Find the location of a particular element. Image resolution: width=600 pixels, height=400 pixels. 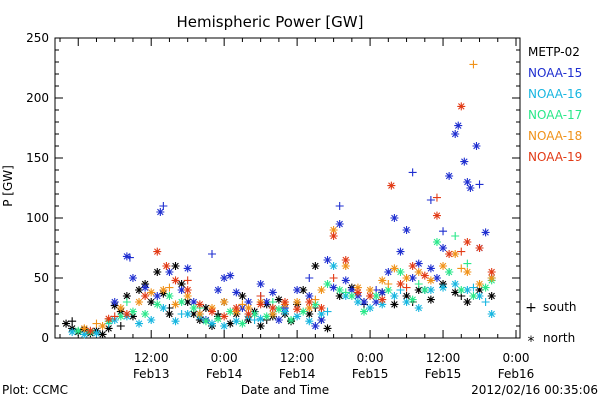

legend-entry-metp-02: METP-02 is located at coordinates (554, 52).